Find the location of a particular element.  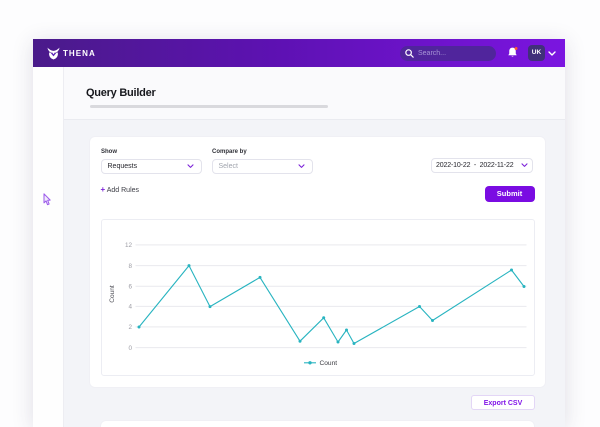

svg-text: 8 is located at coordinates (130, 266).